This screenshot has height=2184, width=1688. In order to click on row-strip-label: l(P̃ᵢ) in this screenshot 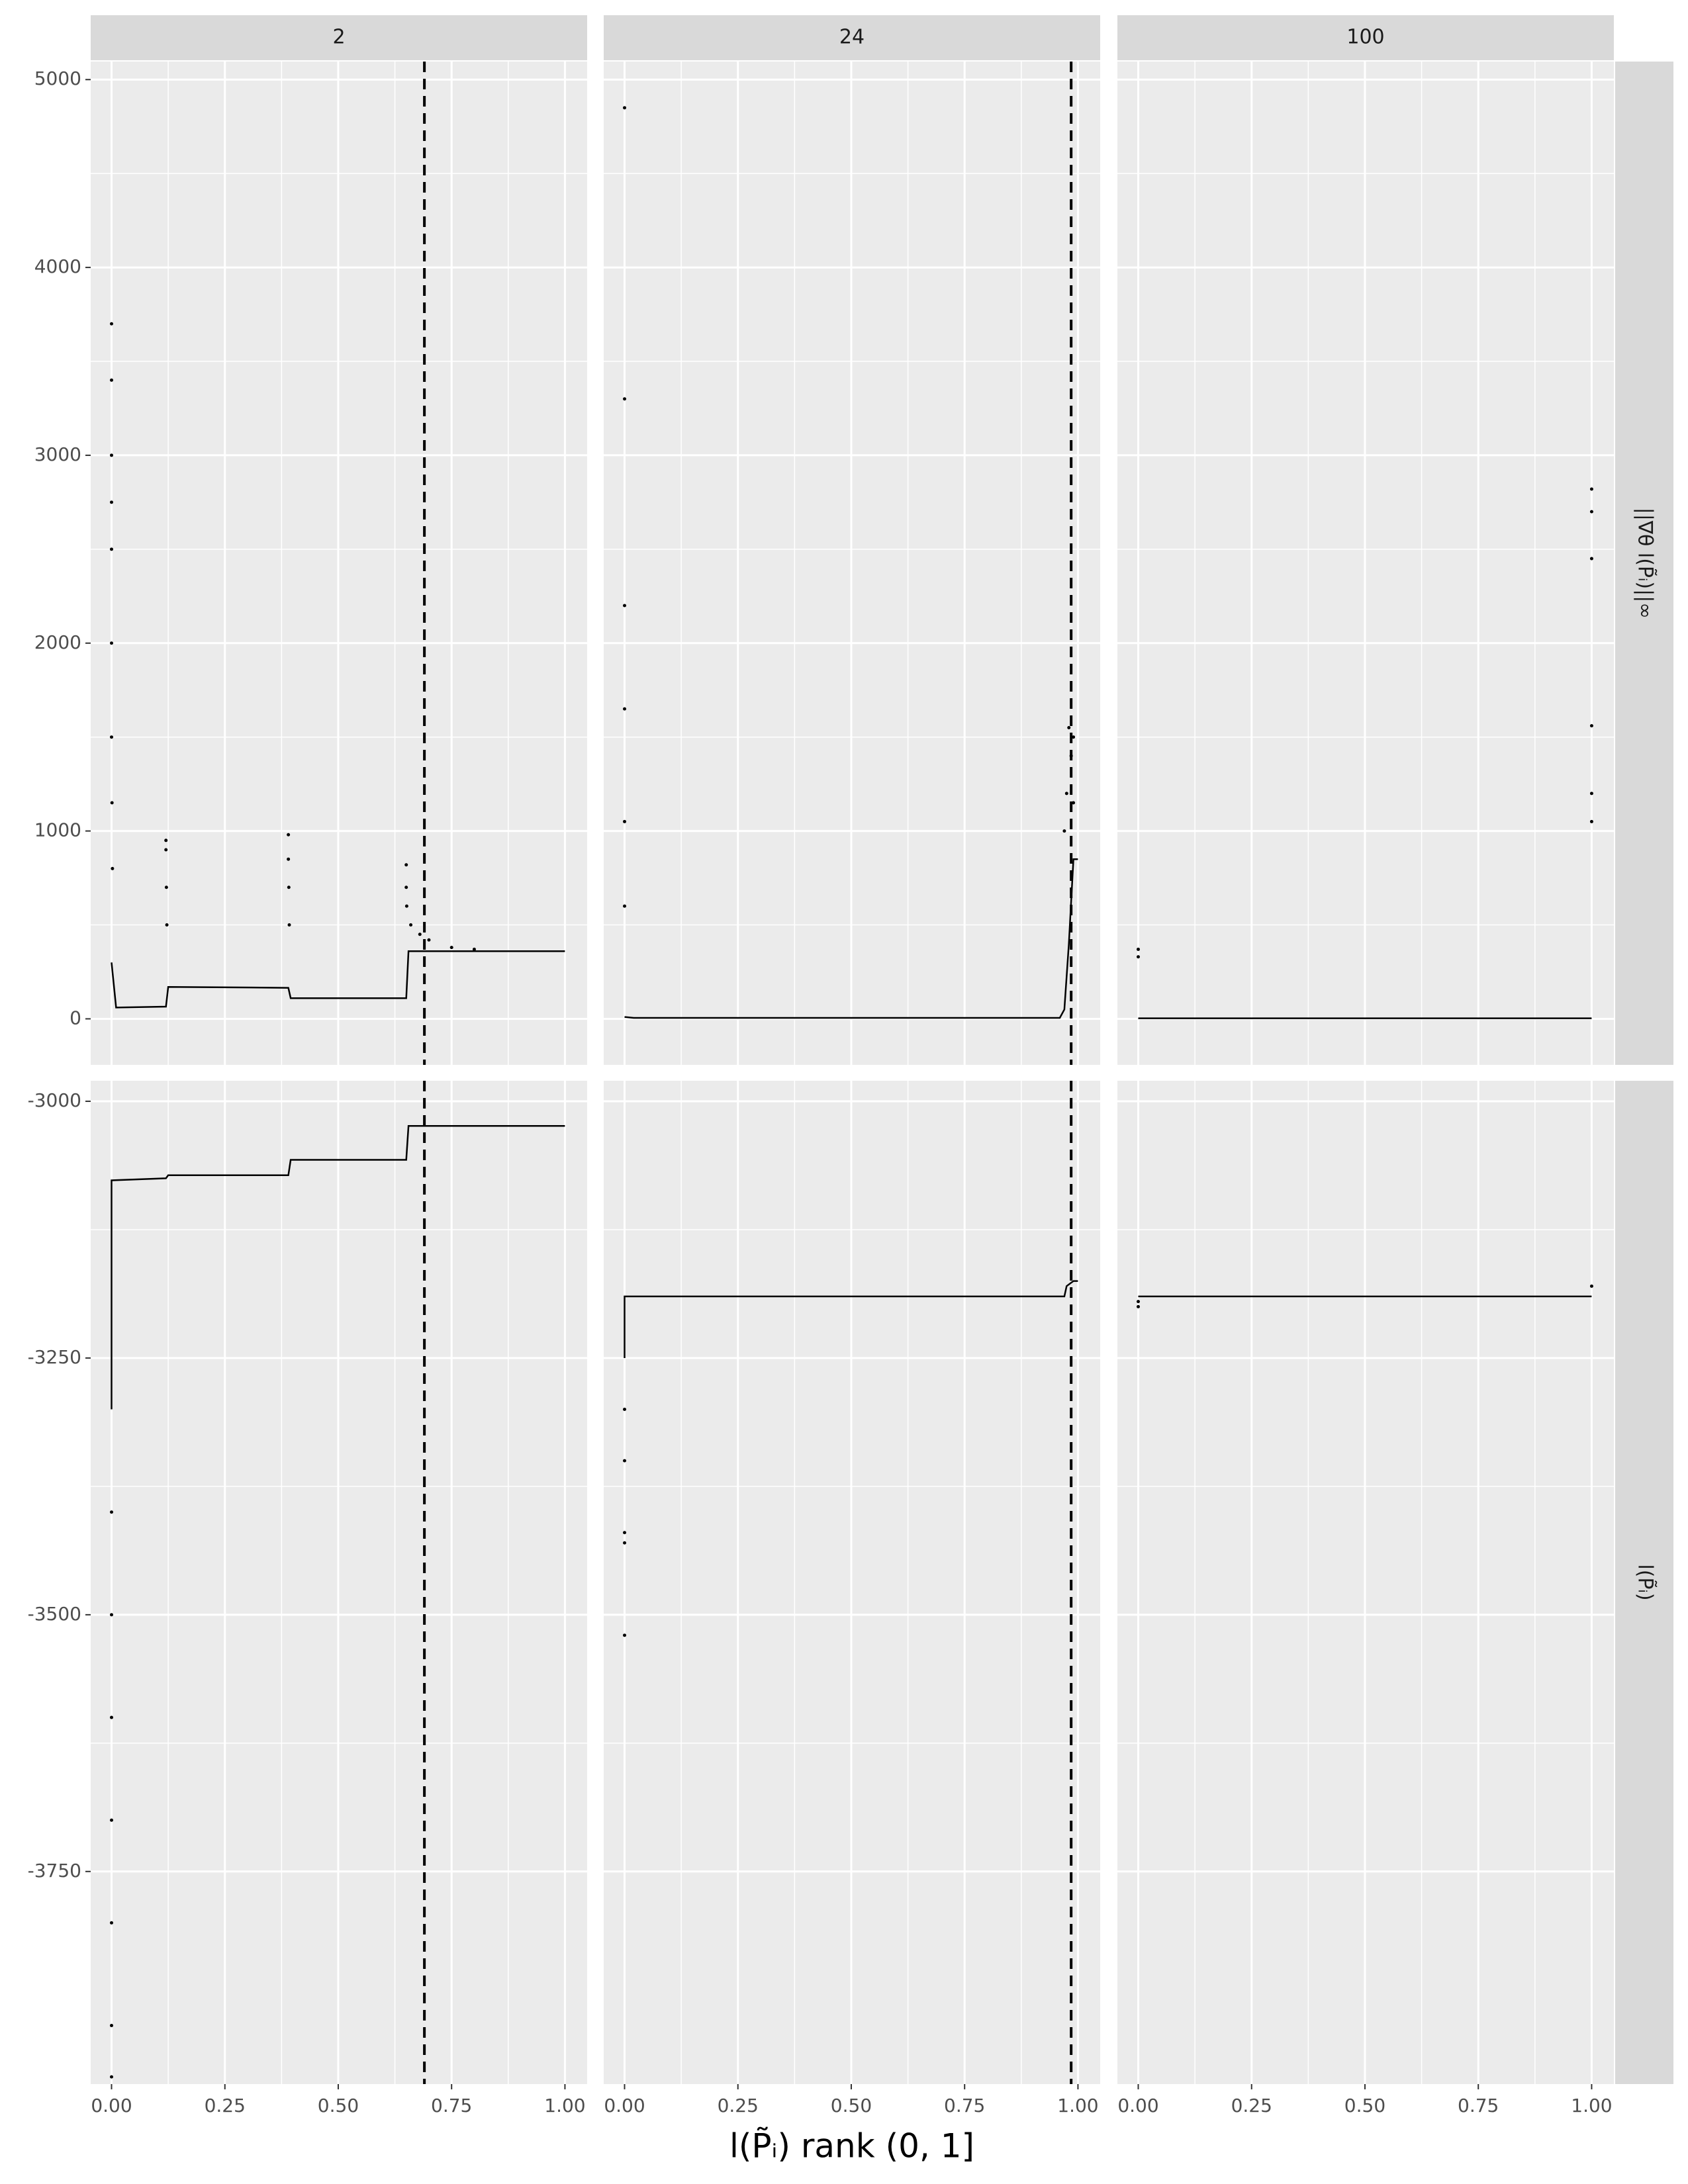, I will do `click(1645, 1582)`.